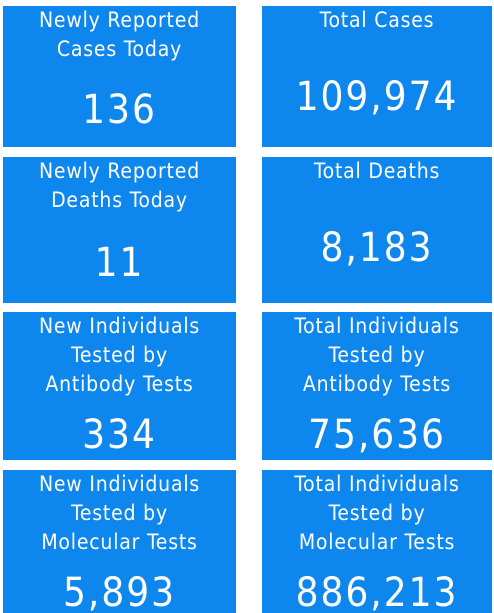 This screenshot has width=494, height=613. I want to click on stat-value: 886,213, so click(377, 591).